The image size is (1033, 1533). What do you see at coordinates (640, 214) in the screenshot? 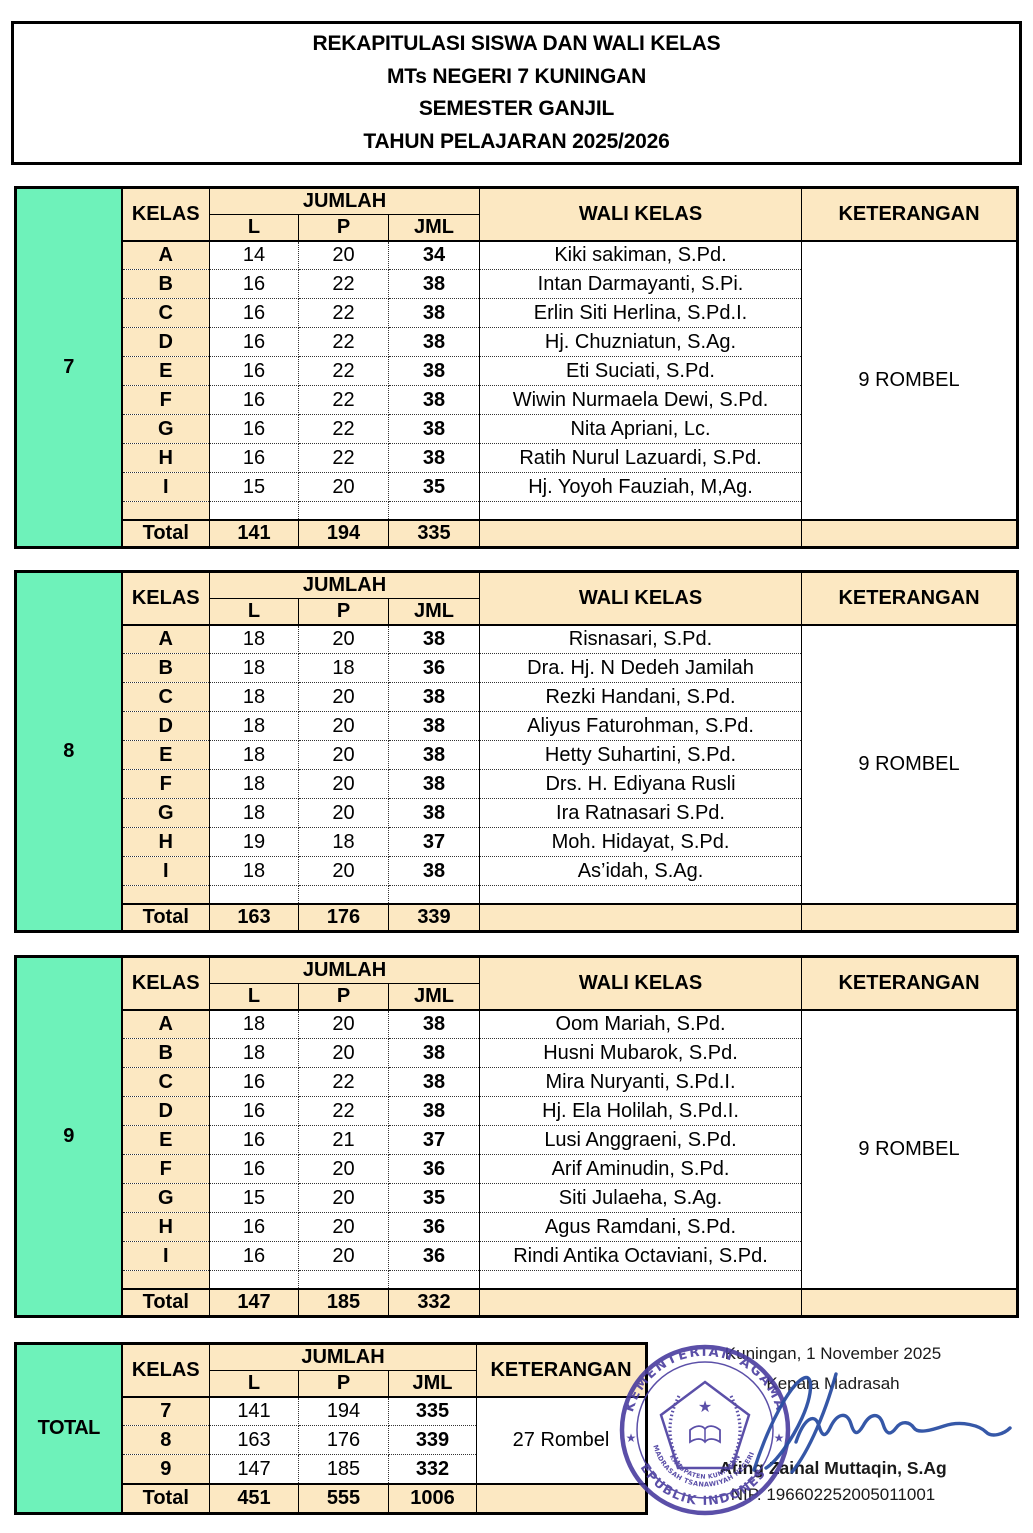
I see `header-wali-kelas: WALI KELAS` at bounding box center [640, 214].